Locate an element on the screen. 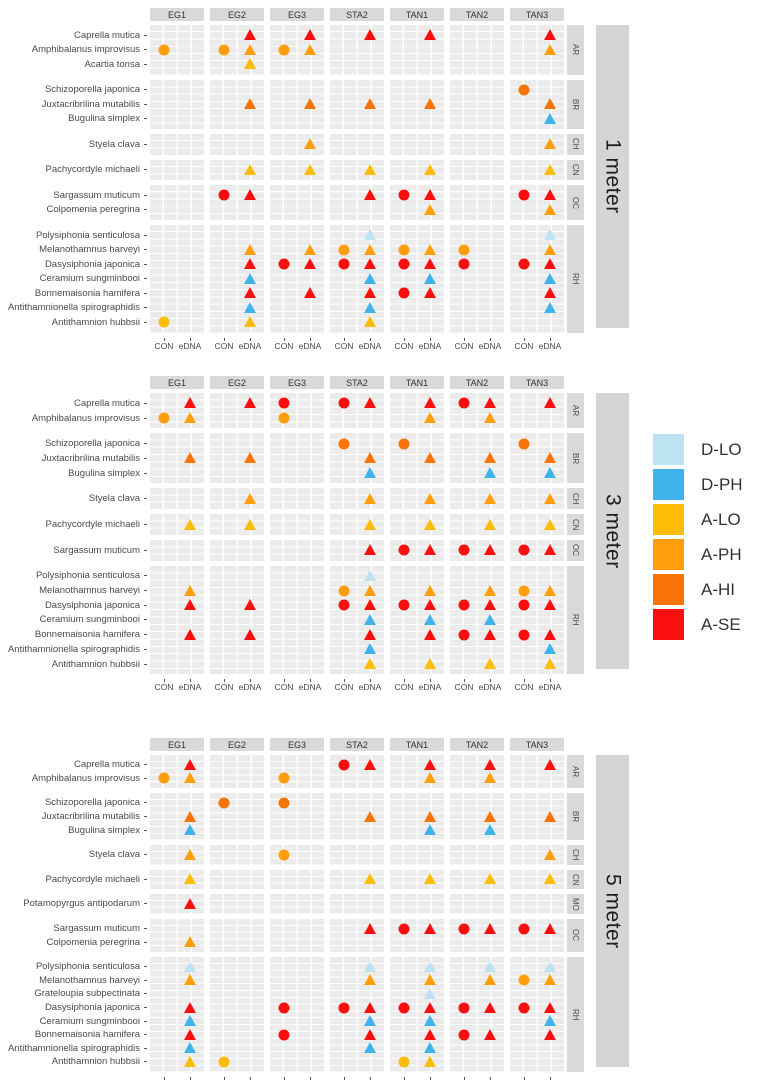 Image resolution: width=768 pixels, height=1082 pixels. species-label-row: Antithamnionella spirographidis is located at coordinates (75, 1049).